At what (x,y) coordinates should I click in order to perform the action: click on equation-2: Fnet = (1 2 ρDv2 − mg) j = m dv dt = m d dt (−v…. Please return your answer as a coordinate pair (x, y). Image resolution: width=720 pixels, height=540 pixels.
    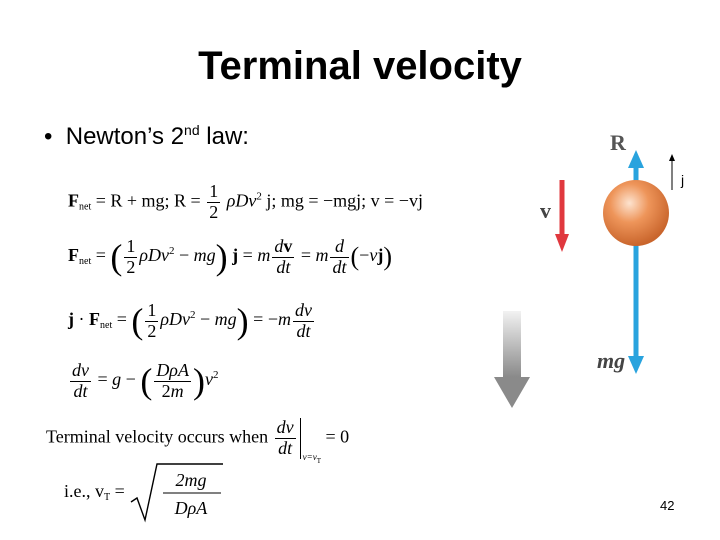
    Looking at the image, I should click on (230, 256).